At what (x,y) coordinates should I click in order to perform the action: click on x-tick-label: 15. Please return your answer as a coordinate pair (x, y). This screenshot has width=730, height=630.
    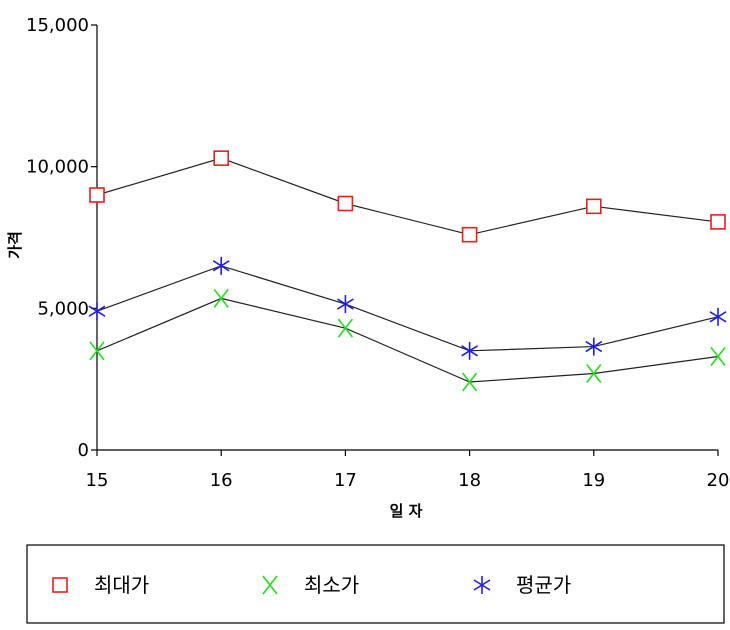
    Looking at the image, I should click on (97, 480).